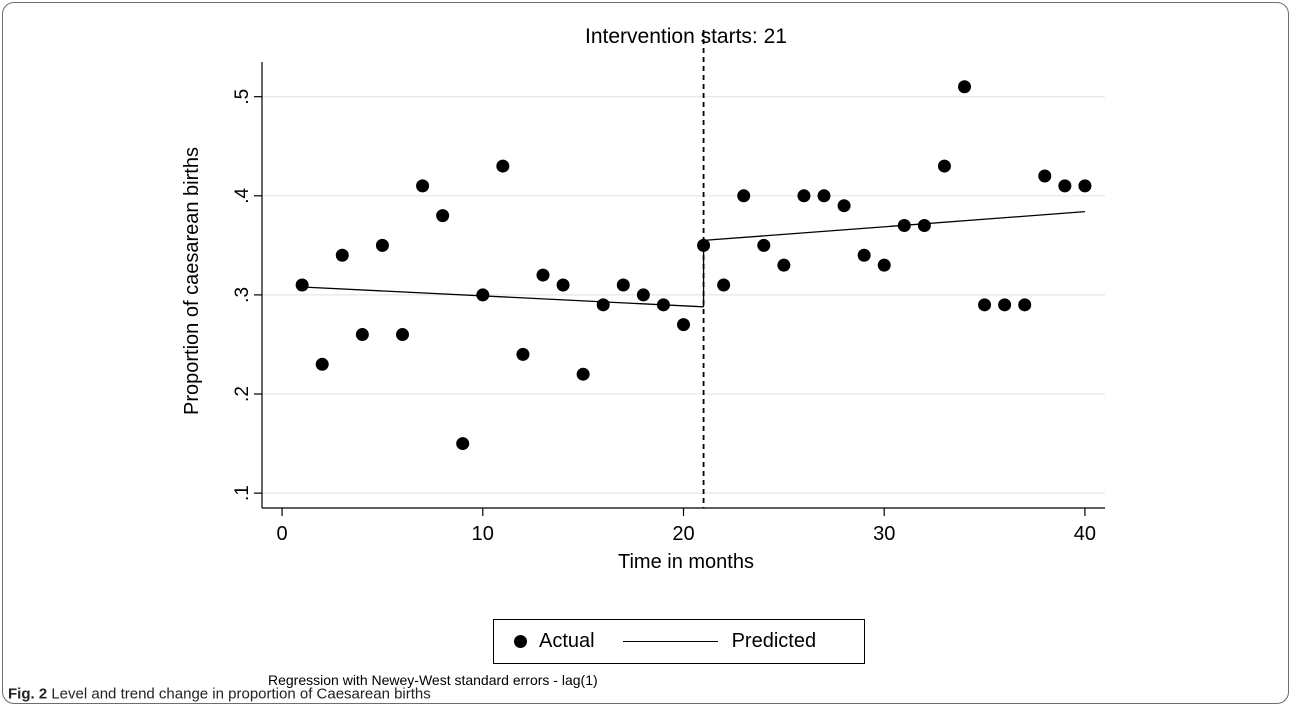  What do you see at coordinates (520, 641) in the screenshot?
I see `legend-marker-actual` at bounding box center [520, 641].